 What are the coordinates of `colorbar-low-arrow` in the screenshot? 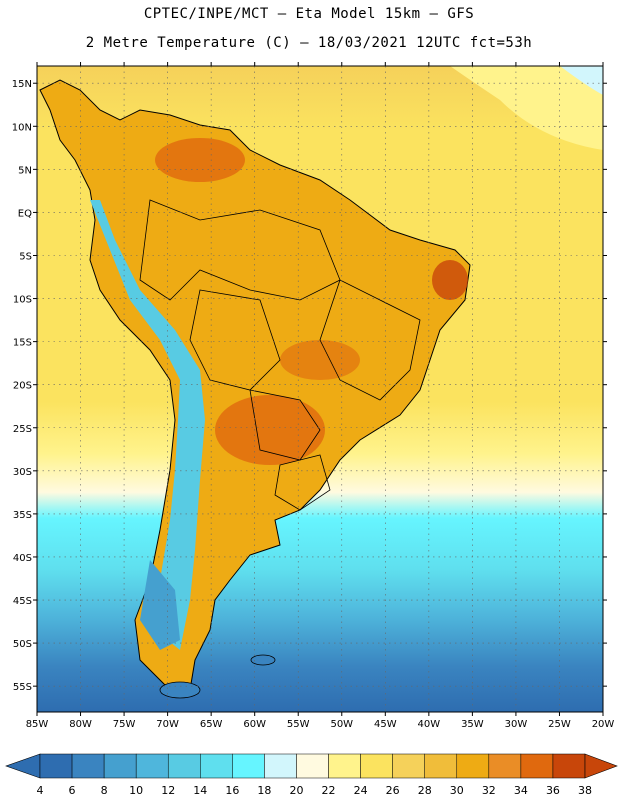 It's located at (23, 766).